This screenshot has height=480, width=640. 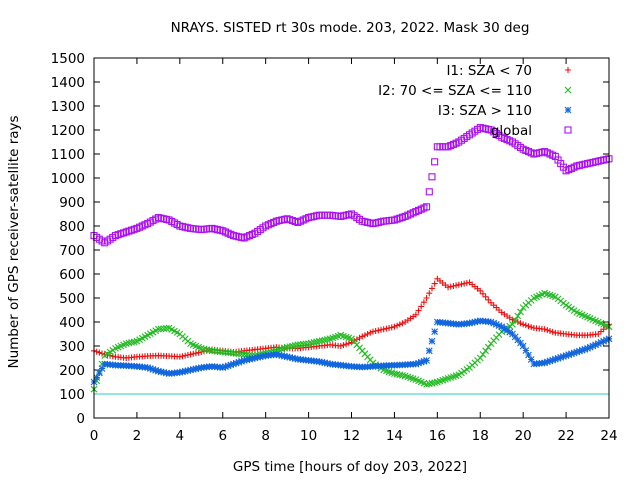 What do you see at coordinates (80, 419) in the screenshot?
I see `y-tick-label: 0` at bounding box center [80, 419].